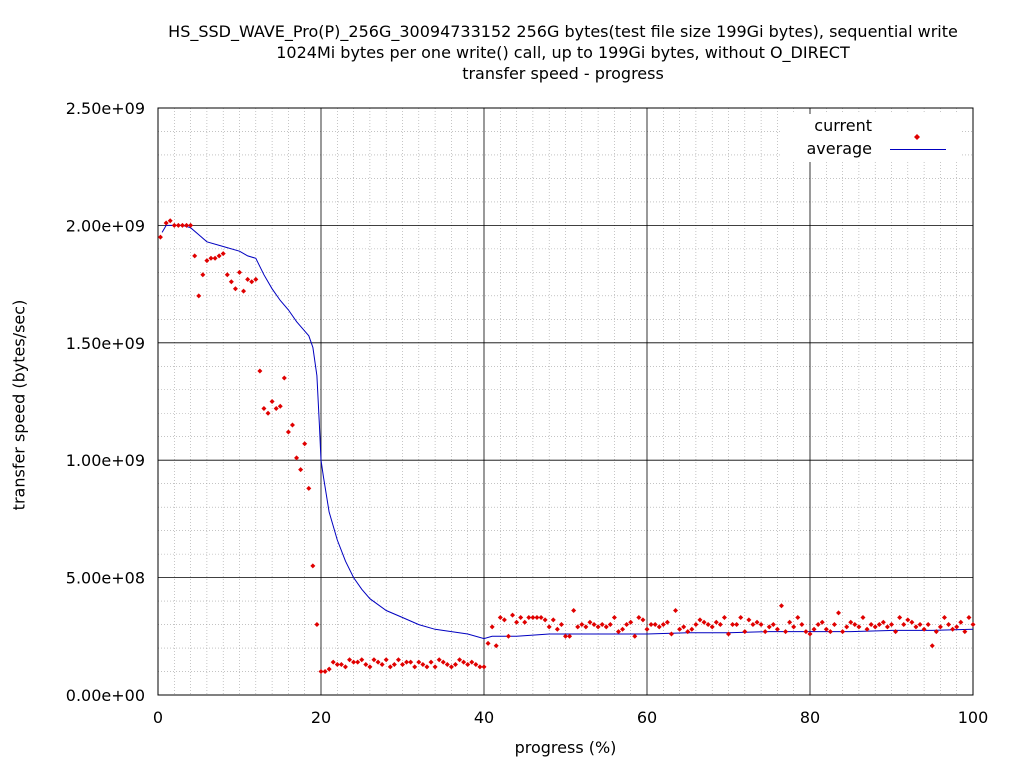  What do you see at coordinates (321, 717) in the screenshot?
I see `x-tick-label: 20` at bounding box center [321, 717].